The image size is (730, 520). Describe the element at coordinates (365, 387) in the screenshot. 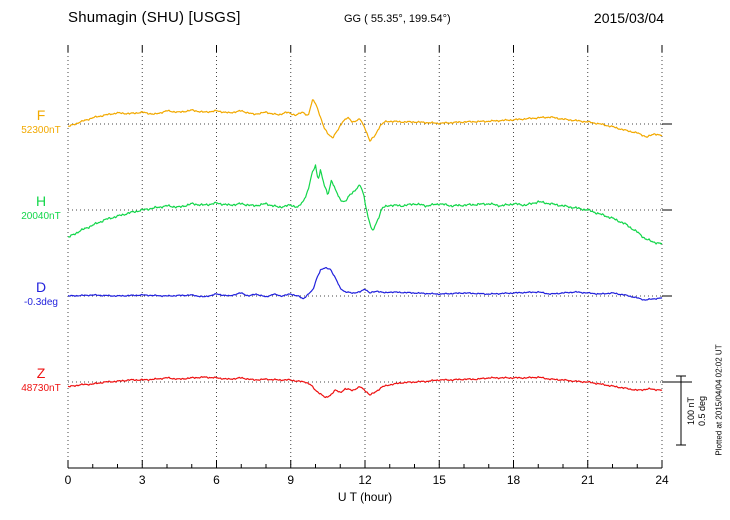

I see `trace-Z` at that location.